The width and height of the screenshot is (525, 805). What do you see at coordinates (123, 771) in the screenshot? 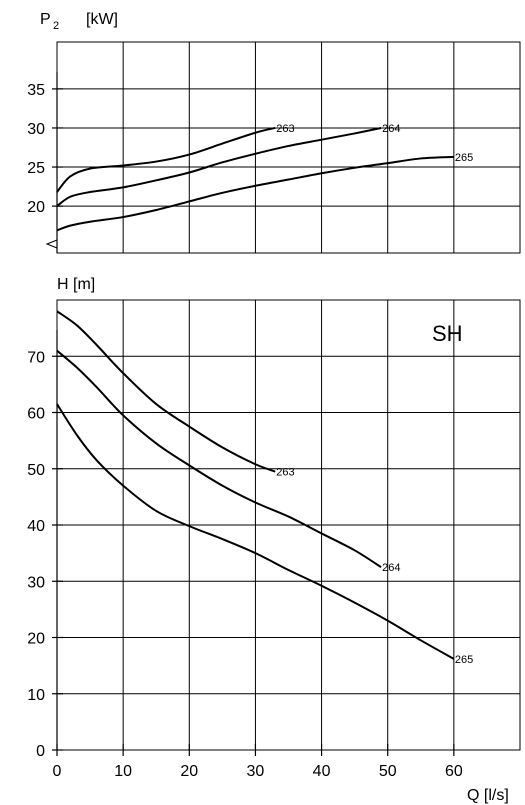
I see `x-tick-label: 10` at bounding box center [123, 771].